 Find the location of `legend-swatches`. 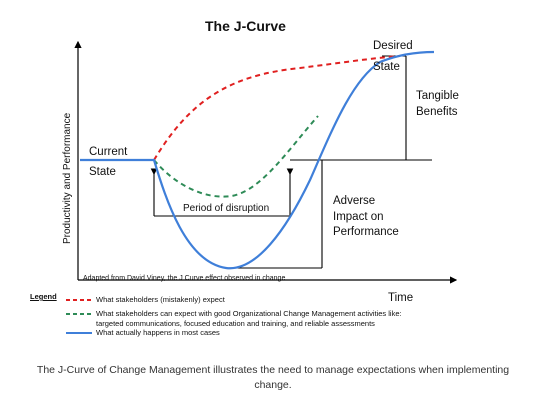

legend-swatches is located at coordinates (79, 316).